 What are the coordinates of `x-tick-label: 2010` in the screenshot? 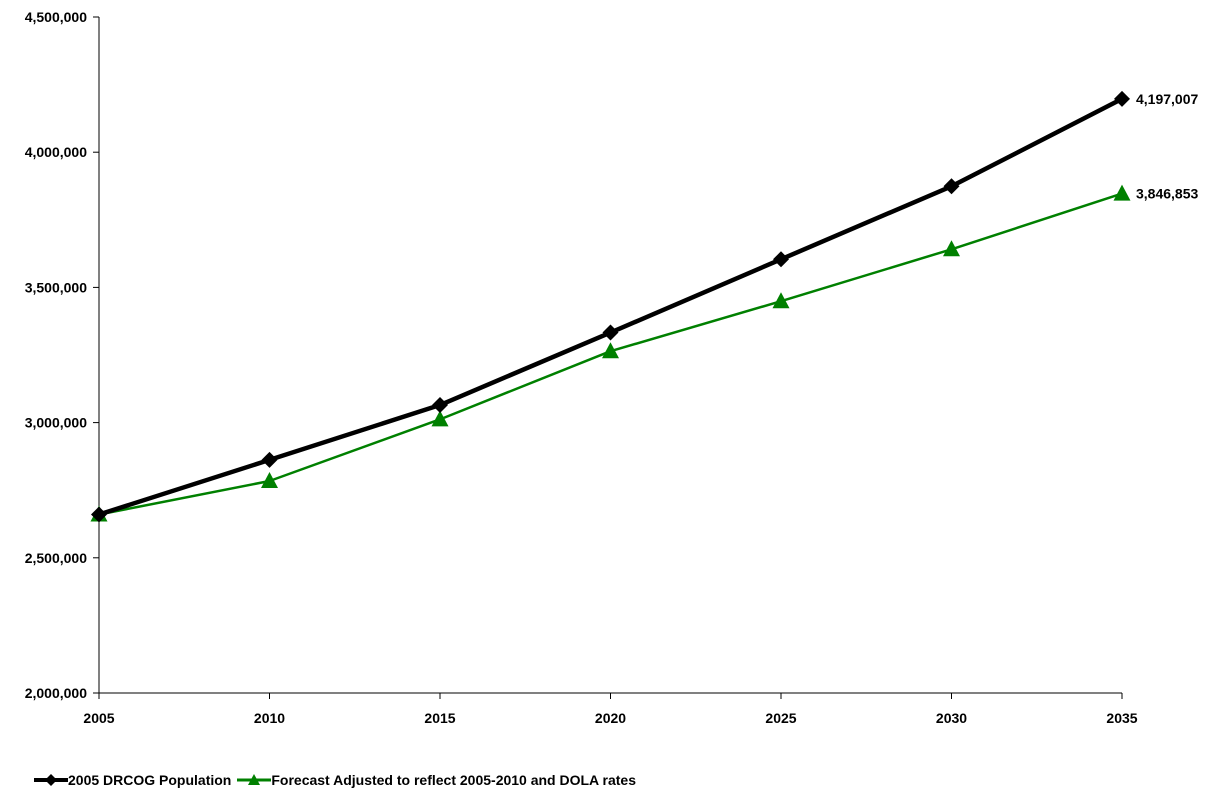 It's located at (269, 718).